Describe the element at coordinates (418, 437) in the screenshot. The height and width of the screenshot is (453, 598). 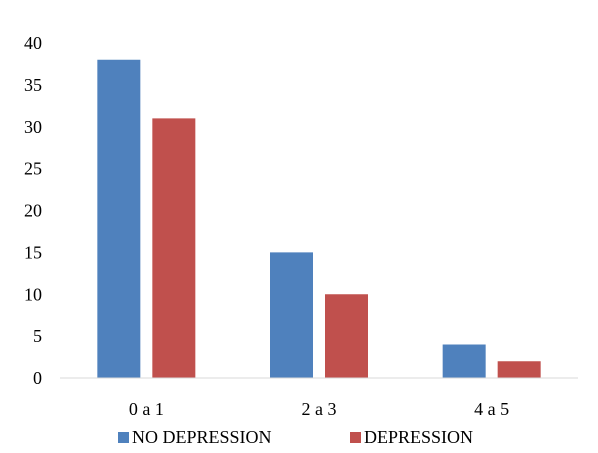
I see `legend-label-depression: DEPRESSION` at that location.